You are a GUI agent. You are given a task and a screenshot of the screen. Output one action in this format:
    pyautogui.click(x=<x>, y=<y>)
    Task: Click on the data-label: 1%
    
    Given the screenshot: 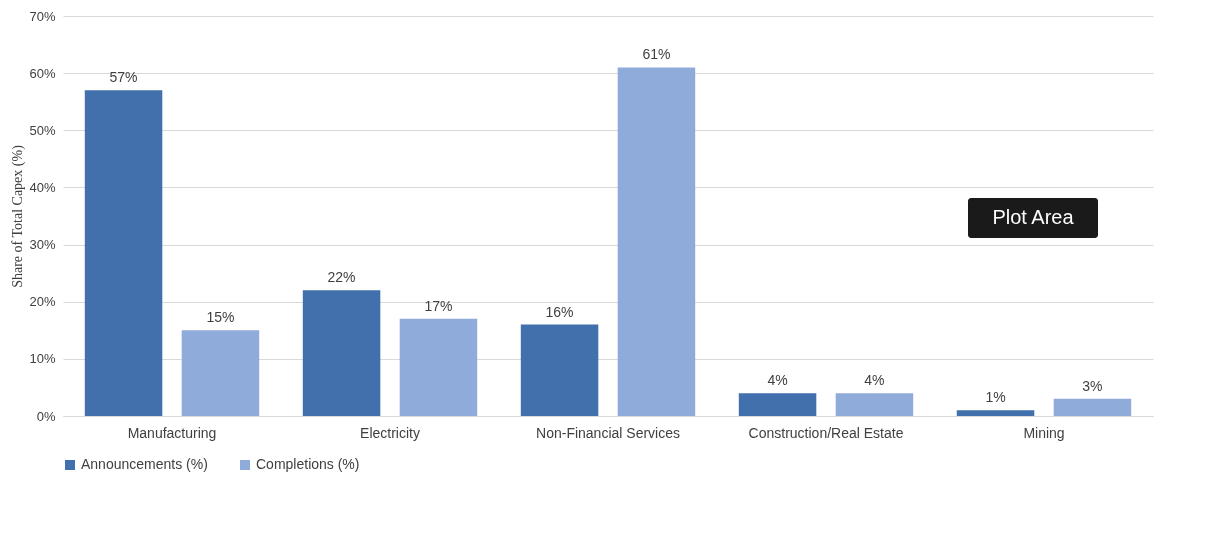 What is the action you would take?
    pyautogui.click(x=995, y=397)
    